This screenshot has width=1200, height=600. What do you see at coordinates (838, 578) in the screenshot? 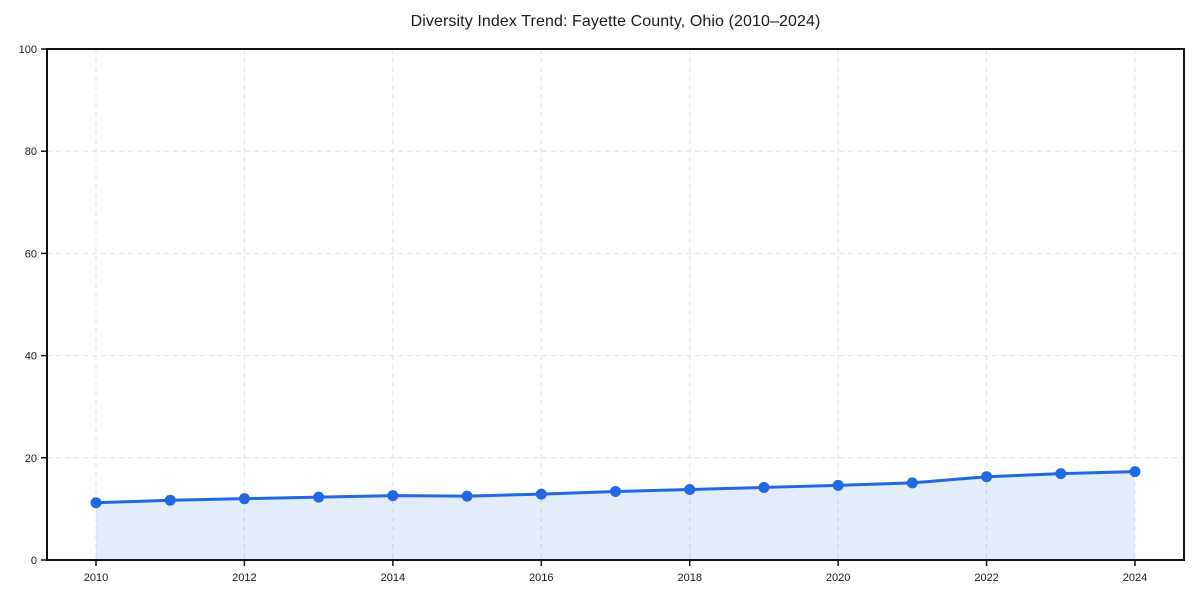
I see `x-tick-label: 2020` at bounding box center [838, 578].